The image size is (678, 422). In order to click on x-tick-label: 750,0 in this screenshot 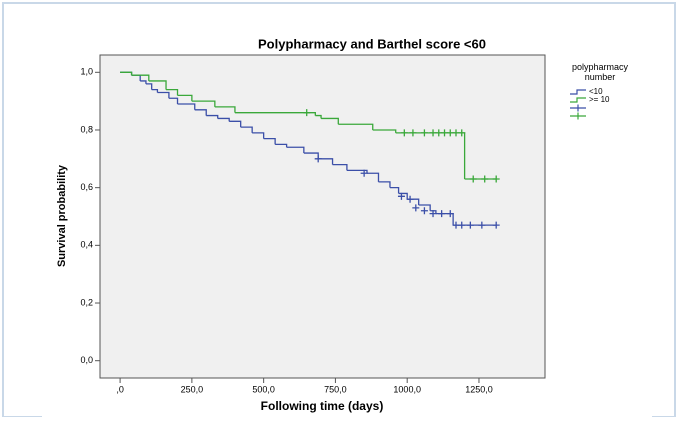, I will do `click(335, 389)`.